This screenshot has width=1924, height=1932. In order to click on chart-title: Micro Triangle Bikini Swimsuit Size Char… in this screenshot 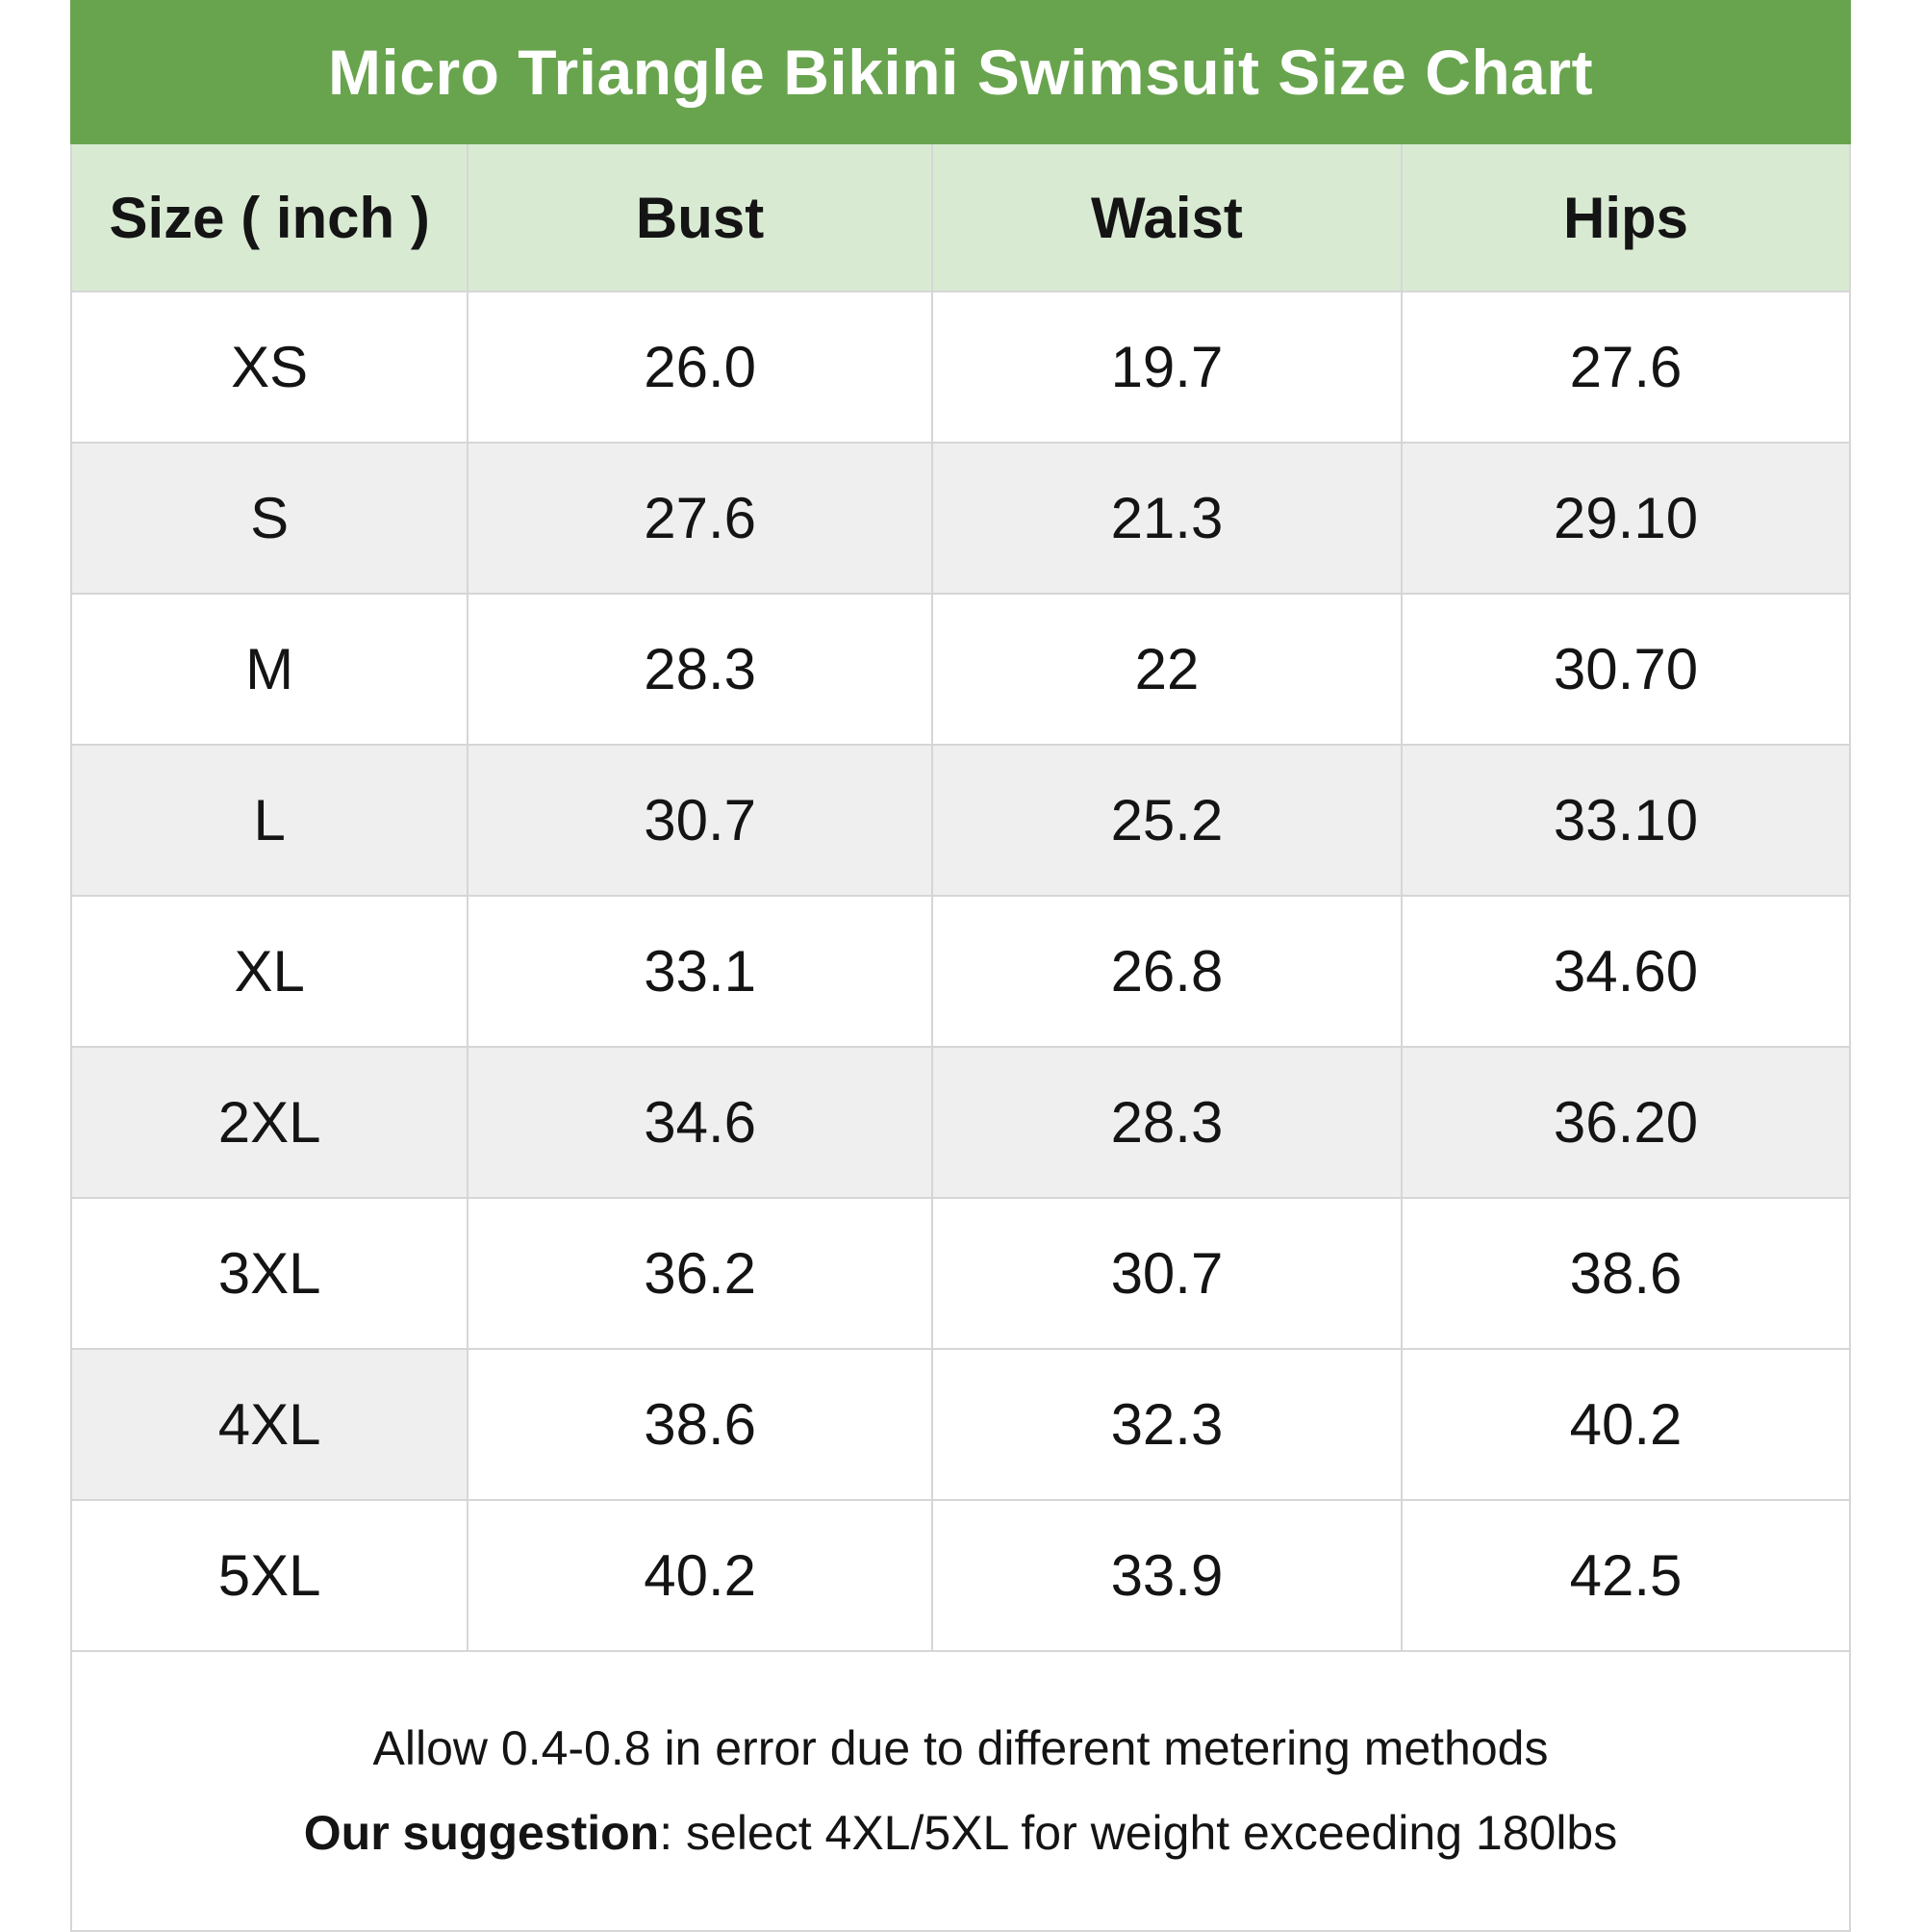, I will do `click(960, 72)`.